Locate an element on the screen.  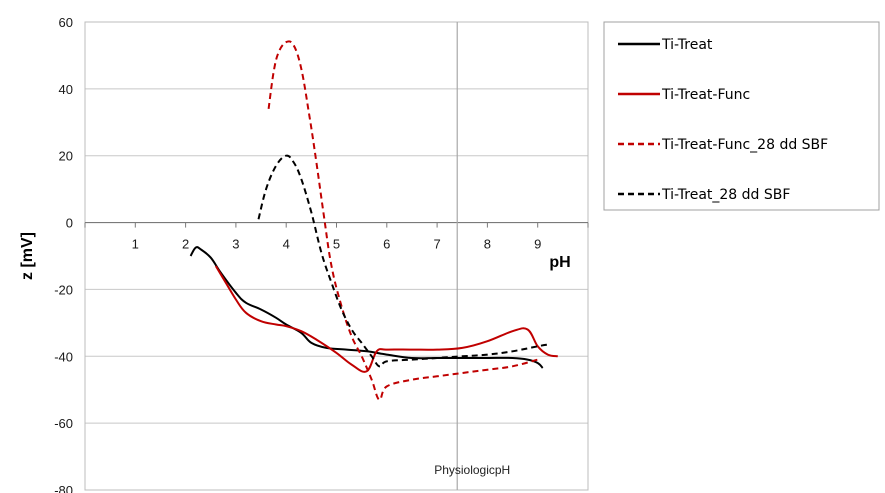
y-tick-label: 40 is located at coordinates (66, 89).